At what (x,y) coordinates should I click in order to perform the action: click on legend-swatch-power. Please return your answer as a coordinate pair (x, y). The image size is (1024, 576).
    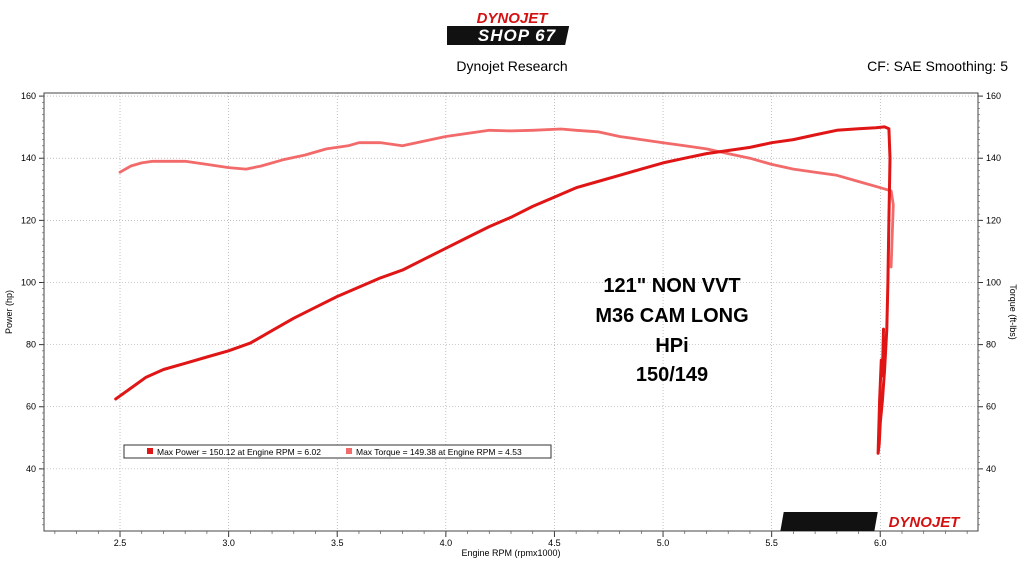
    Looking at the image, I should click on (150, 451).